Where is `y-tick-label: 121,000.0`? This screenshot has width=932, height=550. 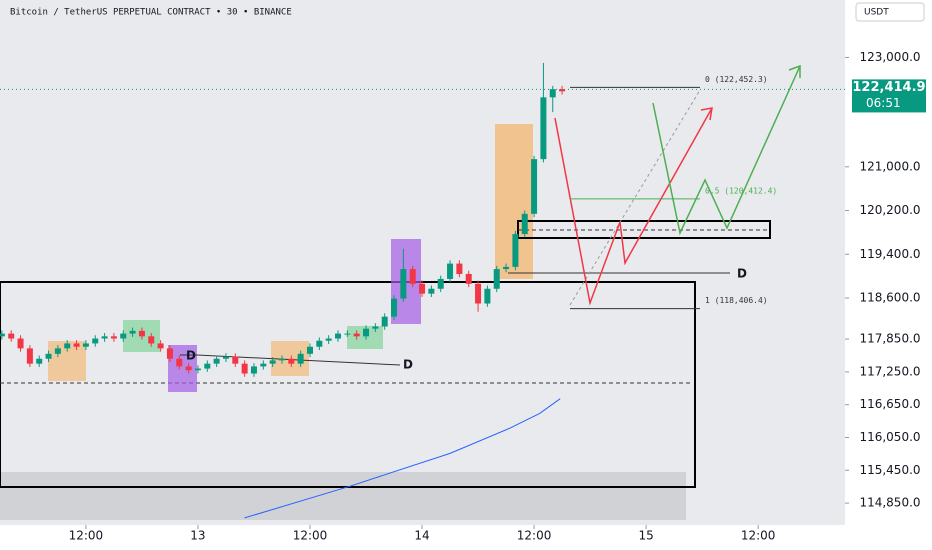
y-tick-label: 121,000.0 is located at coordinates (889, 166).